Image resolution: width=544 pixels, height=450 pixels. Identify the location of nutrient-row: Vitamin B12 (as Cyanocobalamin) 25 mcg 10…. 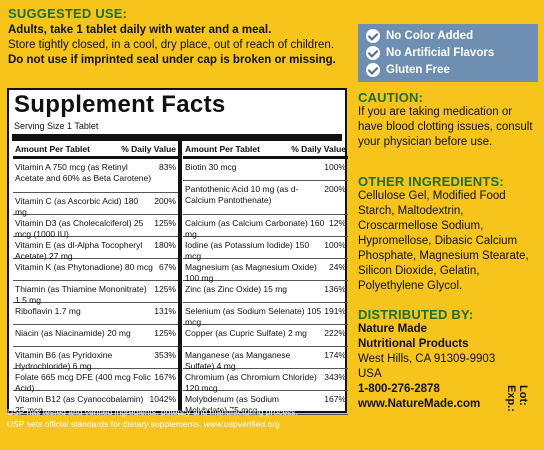
(95, 403).